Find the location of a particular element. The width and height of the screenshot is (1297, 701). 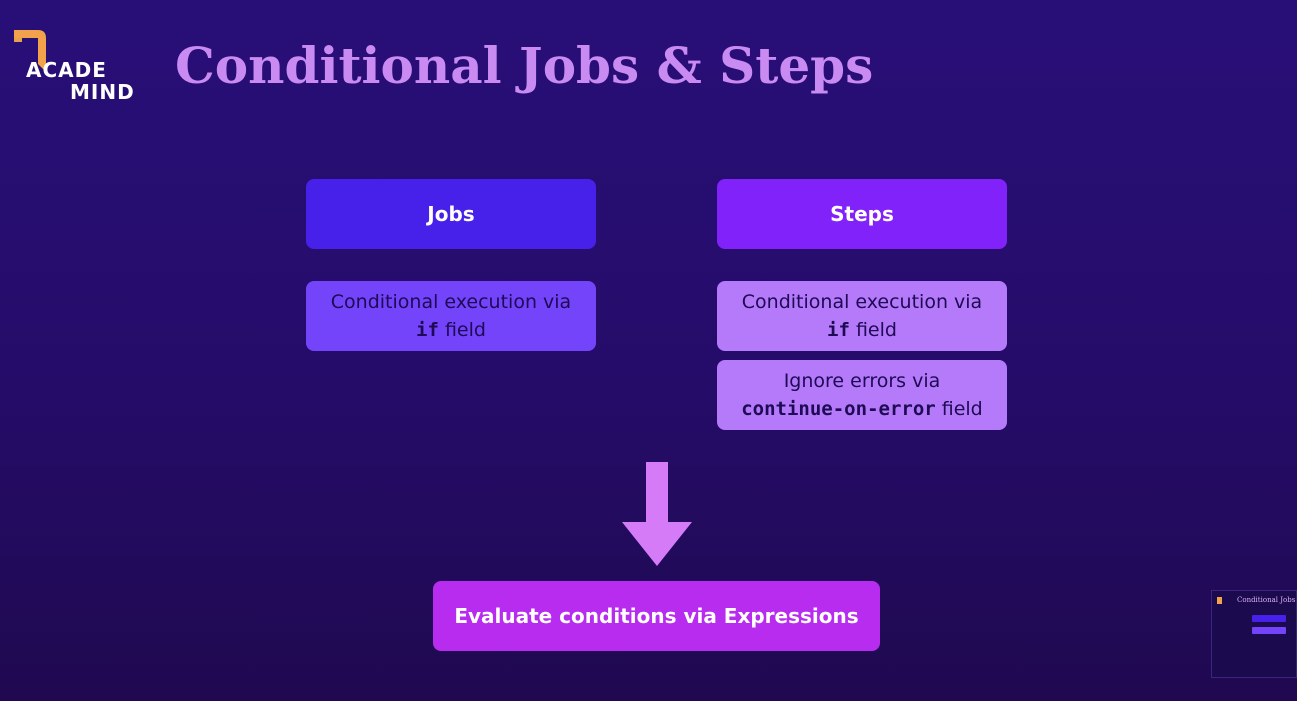

steps-ignore-field-text: field is located at coordinates (959, 409).